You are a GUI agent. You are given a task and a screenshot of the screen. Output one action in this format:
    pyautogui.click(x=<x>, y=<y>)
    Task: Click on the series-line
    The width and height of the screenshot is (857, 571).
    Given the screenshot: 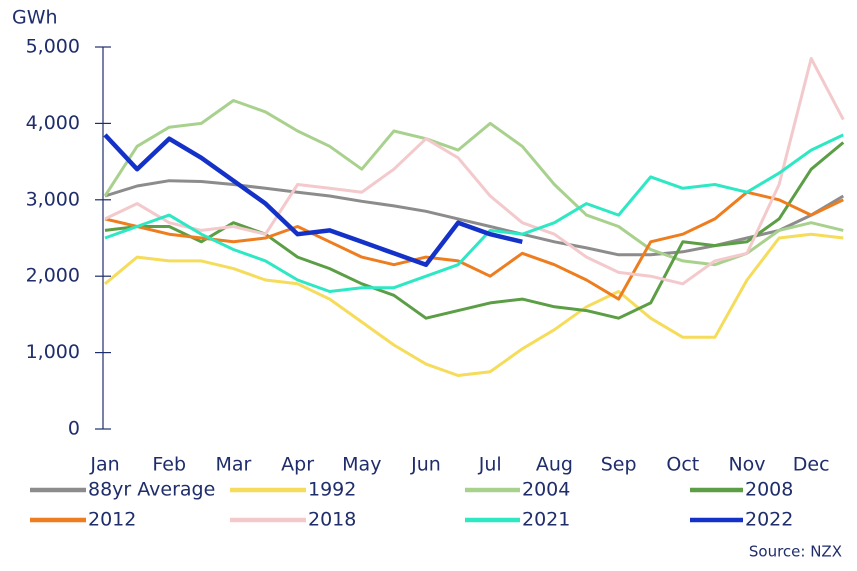 What is the action you would take?
    pyautogui.click(x=313, y=200)
    